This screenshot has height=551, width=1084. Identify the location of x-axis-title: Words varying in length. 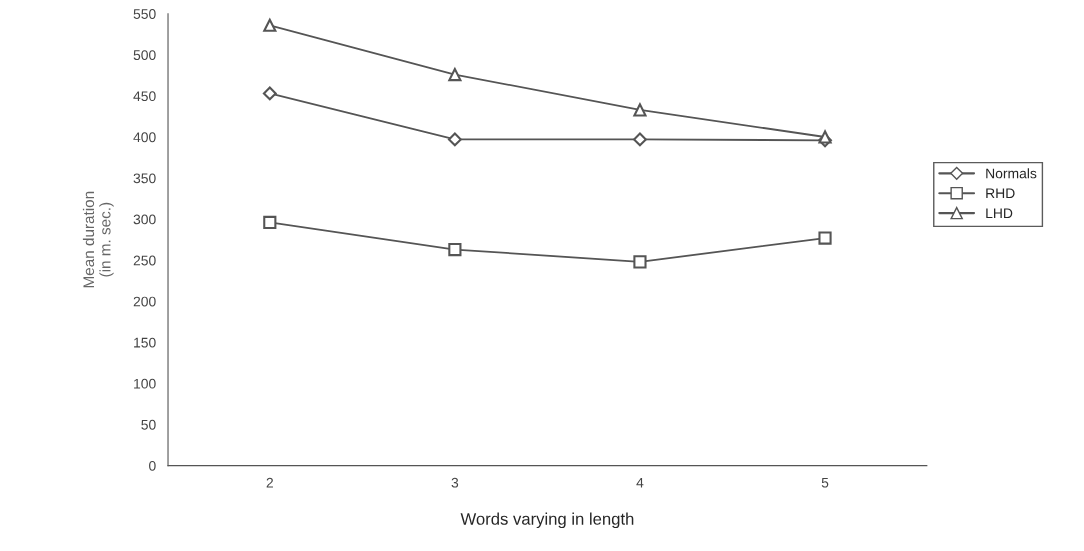
(547, 520).